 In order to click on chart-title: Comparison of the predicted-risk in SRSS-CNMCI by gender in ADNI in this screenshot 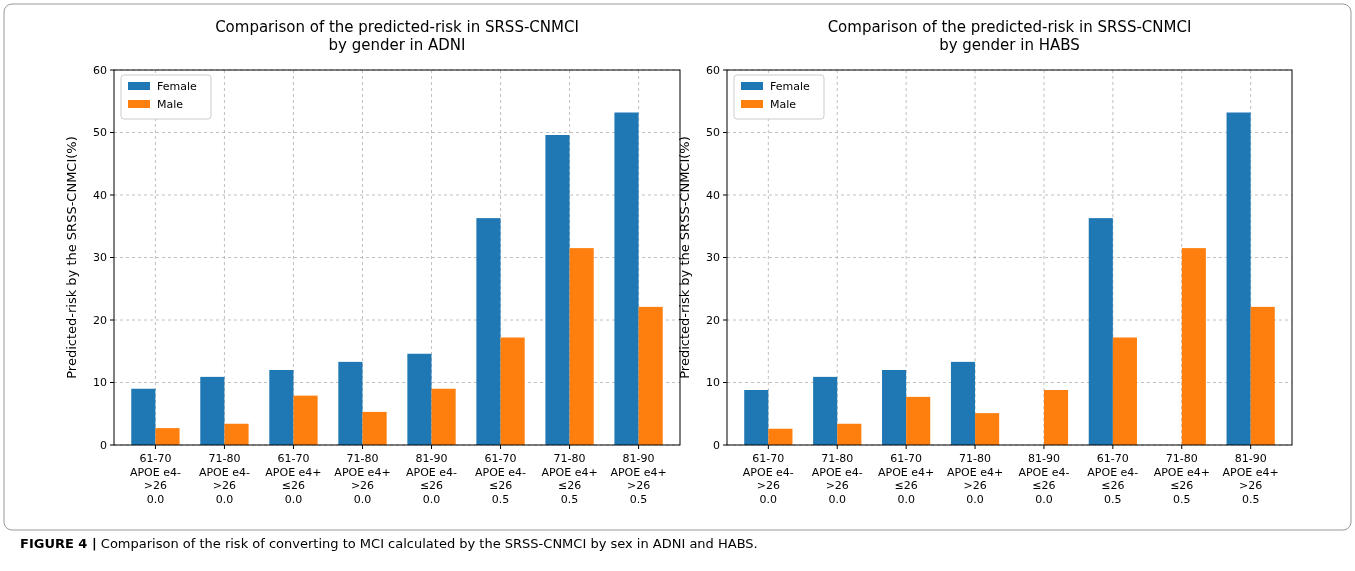, I will do `click(397, 36)`.